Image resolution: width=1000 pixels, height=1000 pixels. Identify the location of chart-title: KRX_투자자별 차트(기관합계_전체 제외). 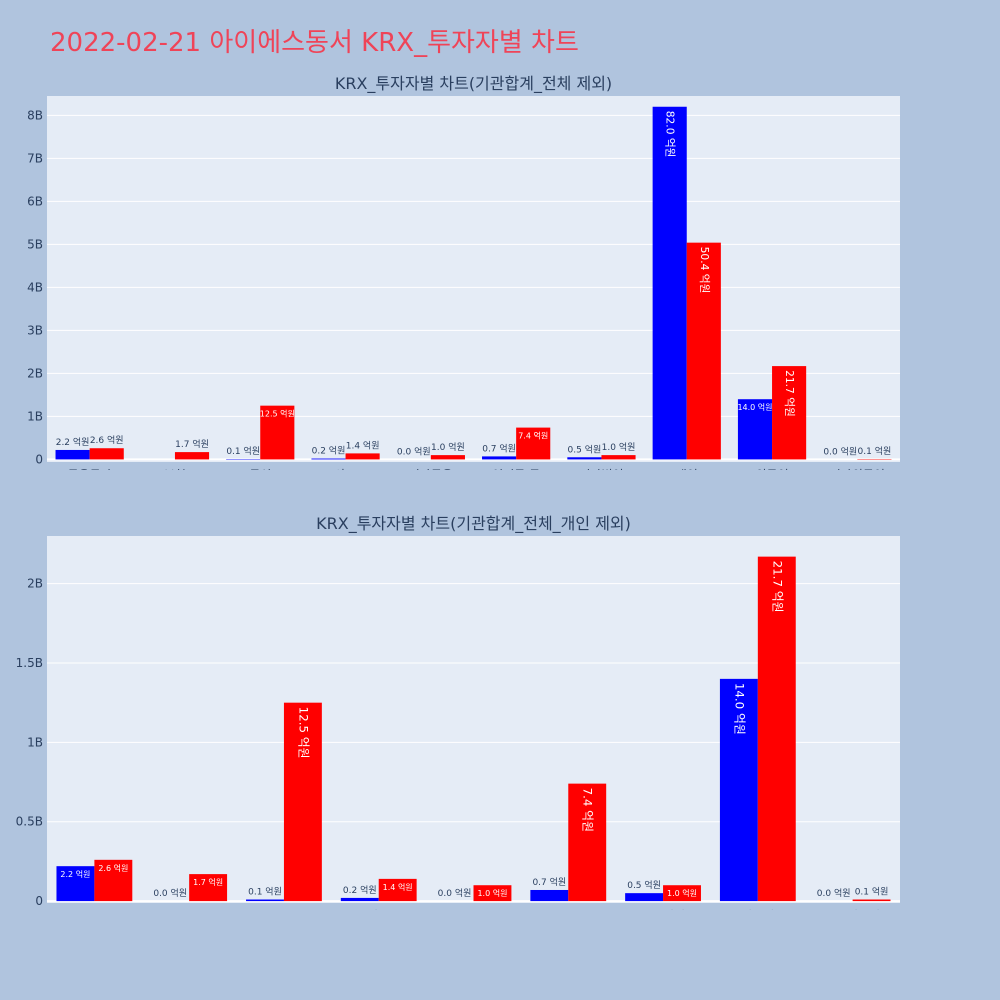
(473, 84).